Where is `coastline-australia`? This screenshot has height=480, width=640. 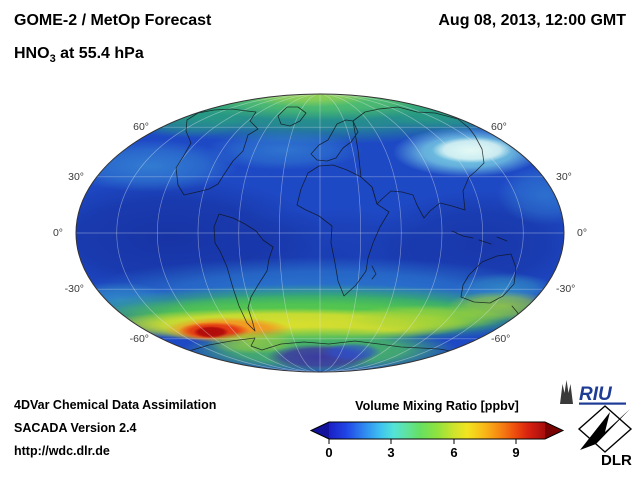
coastline-australia is located at coordinates (488, 278).